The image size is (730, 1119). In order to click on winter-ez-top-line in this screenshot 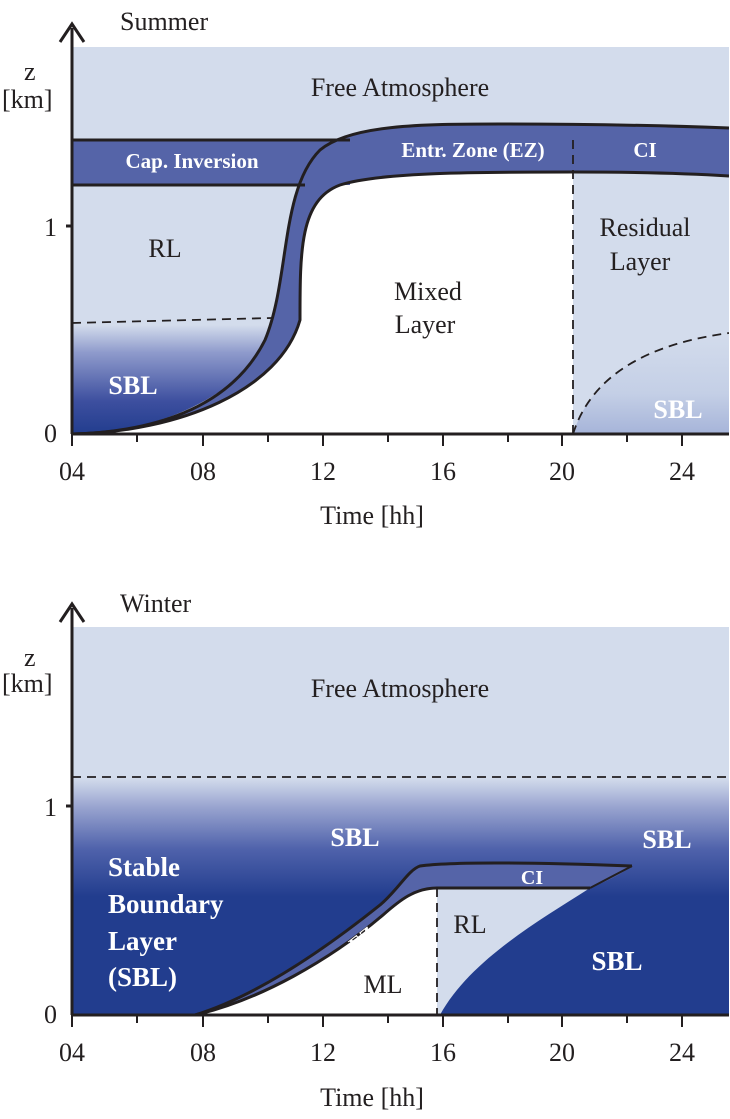, I will do `click(413, 938)`.